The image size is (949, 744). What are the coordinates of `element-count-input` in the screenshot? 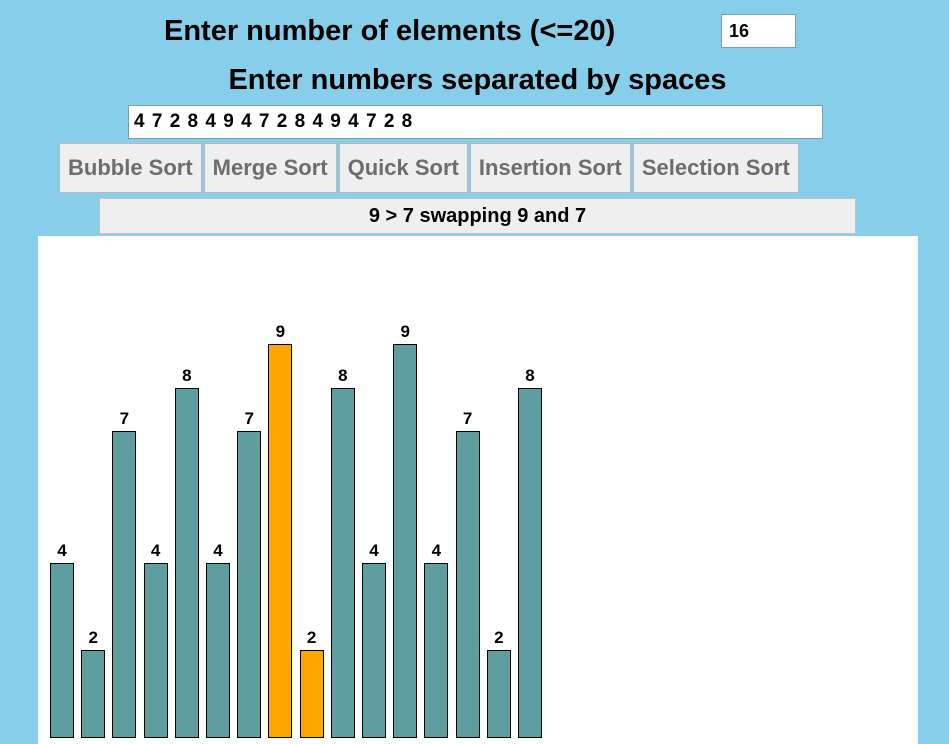 It's located at (758, 31).